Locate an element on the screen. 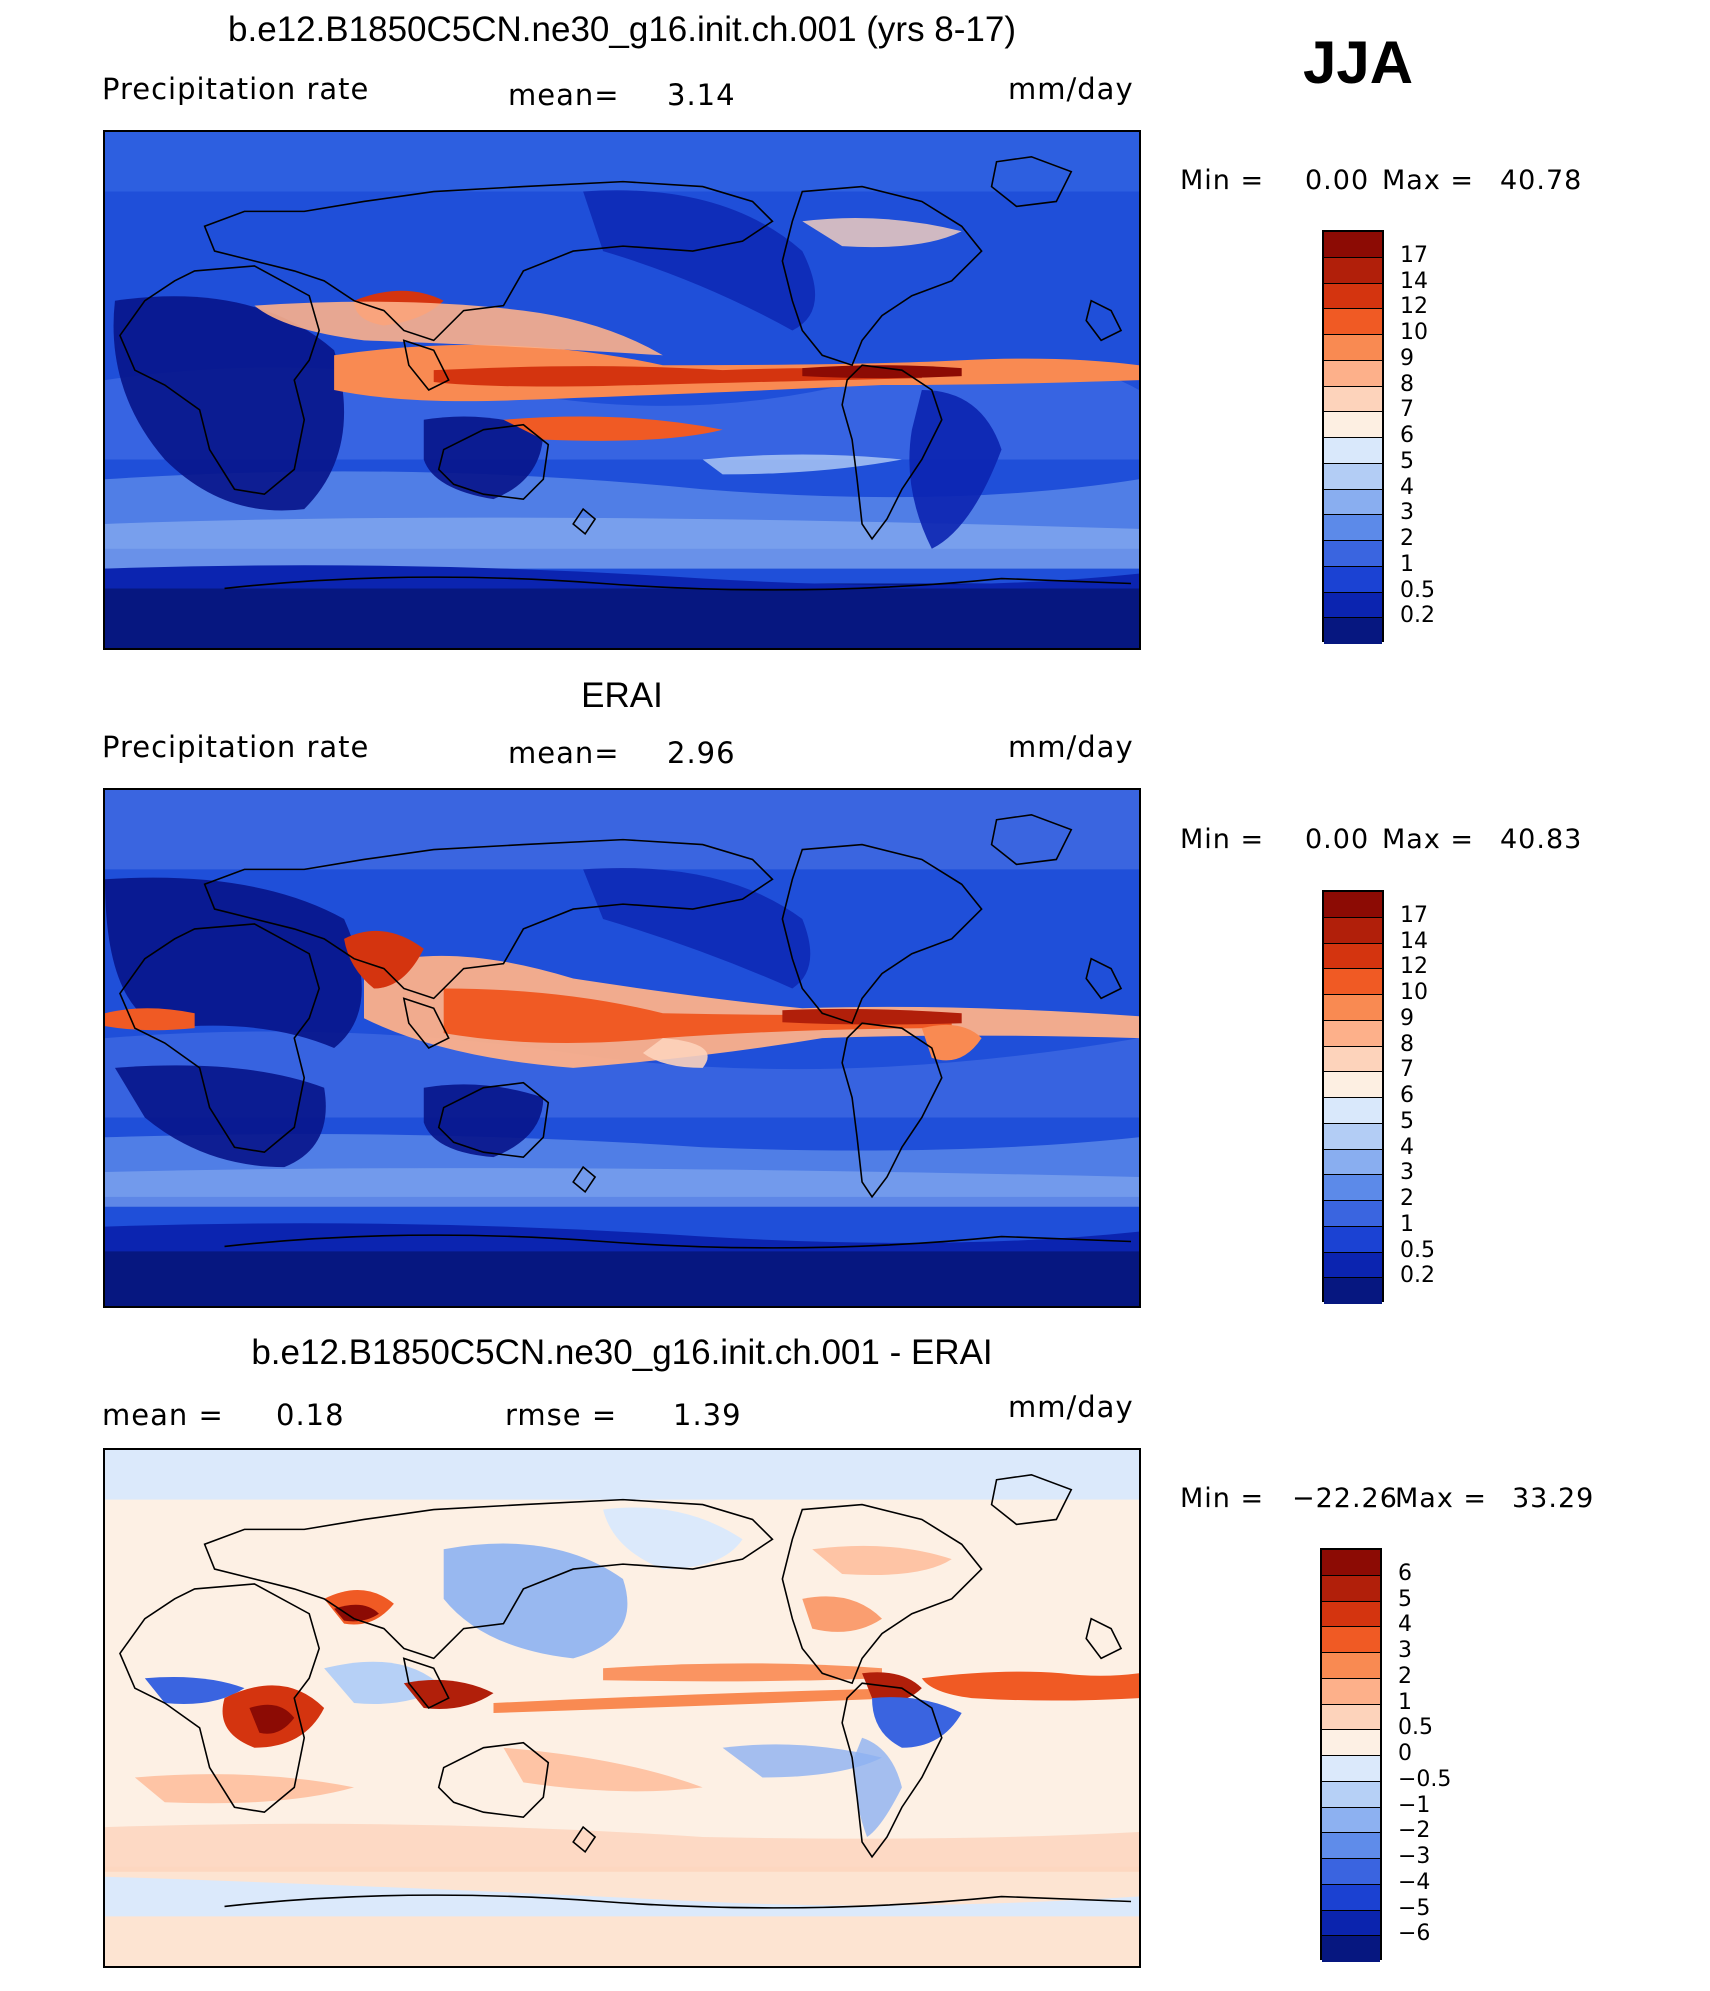 This screenshot has width=1710, height=1991. panel-1-mean-label: mean= is located at coordinates (564, 95).